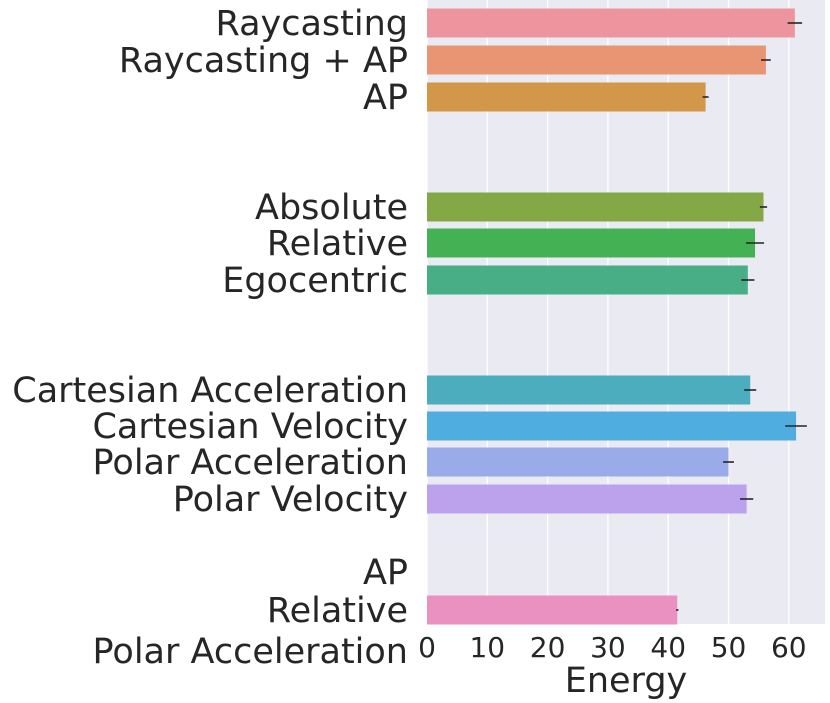  Describe the element at coordinates (337, 244) in the screenshot. I see `category-label-4: Relative` at that location.